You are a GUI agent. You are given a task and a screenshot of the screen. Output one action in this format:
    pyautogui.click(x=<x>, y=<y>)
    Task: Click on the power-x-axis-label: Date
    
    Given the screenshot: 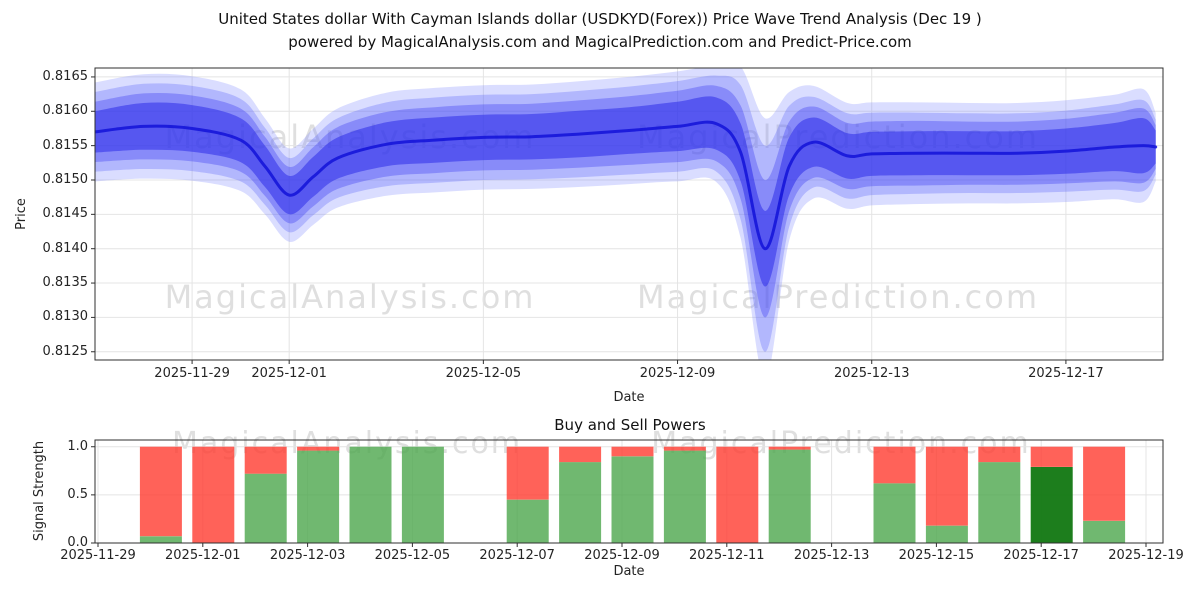 What is the action you would take?
    pyautogui.click(x=629, y=571)
    